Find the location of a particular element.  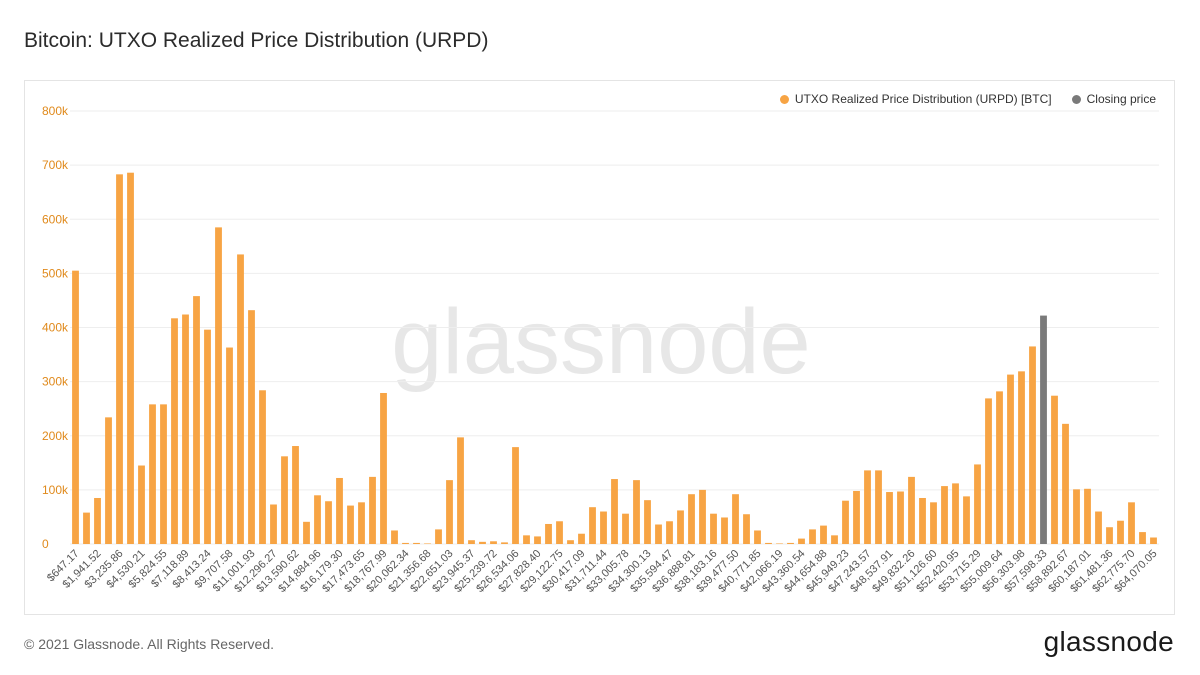

closing-price-bar is located at coordinates (1043, 429).